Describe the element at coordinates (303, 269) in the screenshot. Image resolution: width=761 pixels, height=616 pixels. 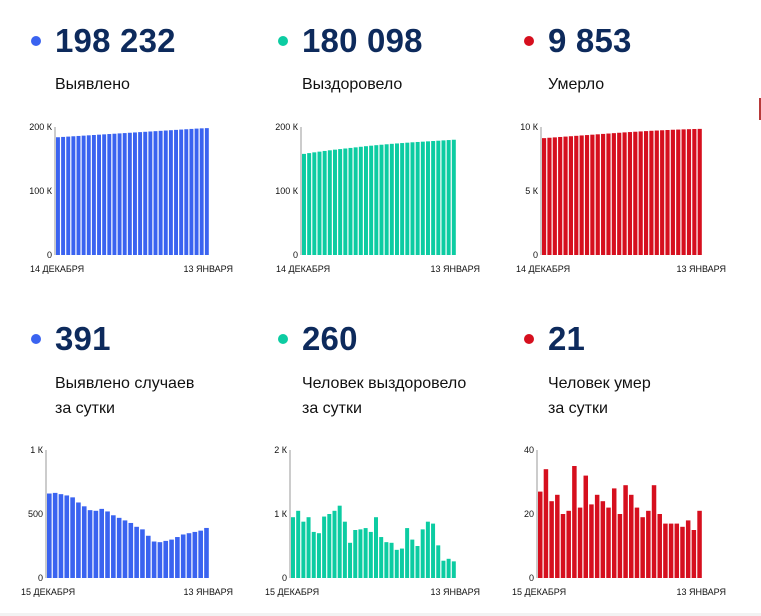
I see `x-start-label: 14 ДЕКАБРЯ` at that location.